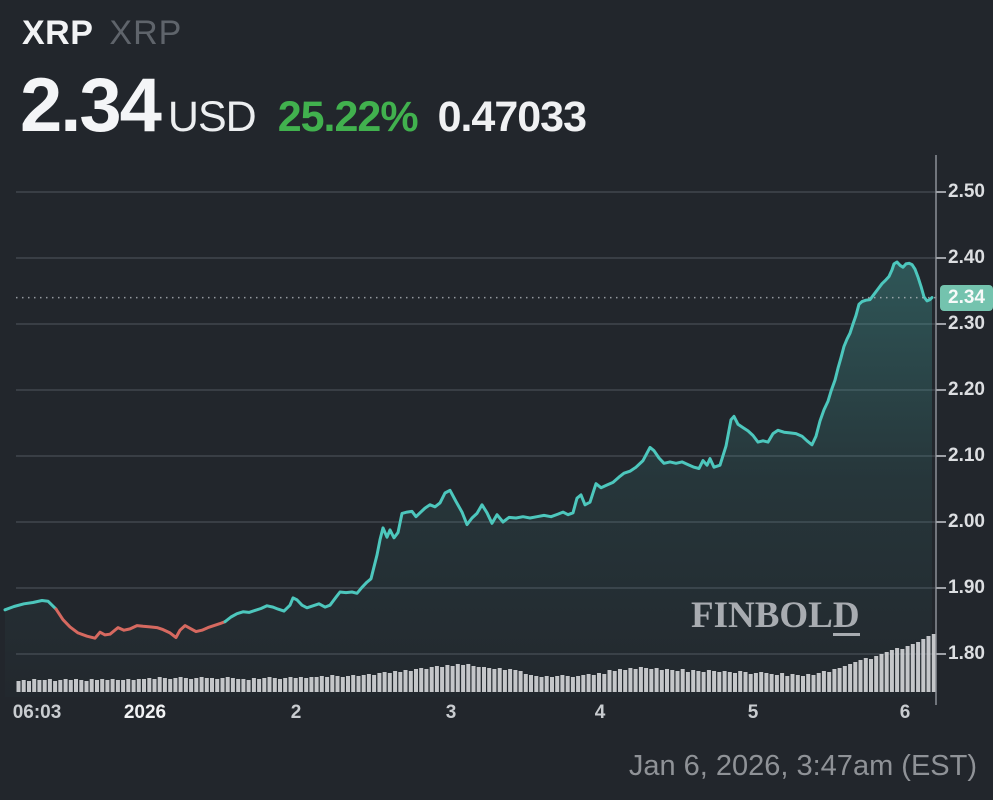 Image resolution: width=993 pixels, height=800 pixels. What do you see at coordinates (476, 663) in the screenshot?
I see `volume-bars` at bounding box center [476, 663].